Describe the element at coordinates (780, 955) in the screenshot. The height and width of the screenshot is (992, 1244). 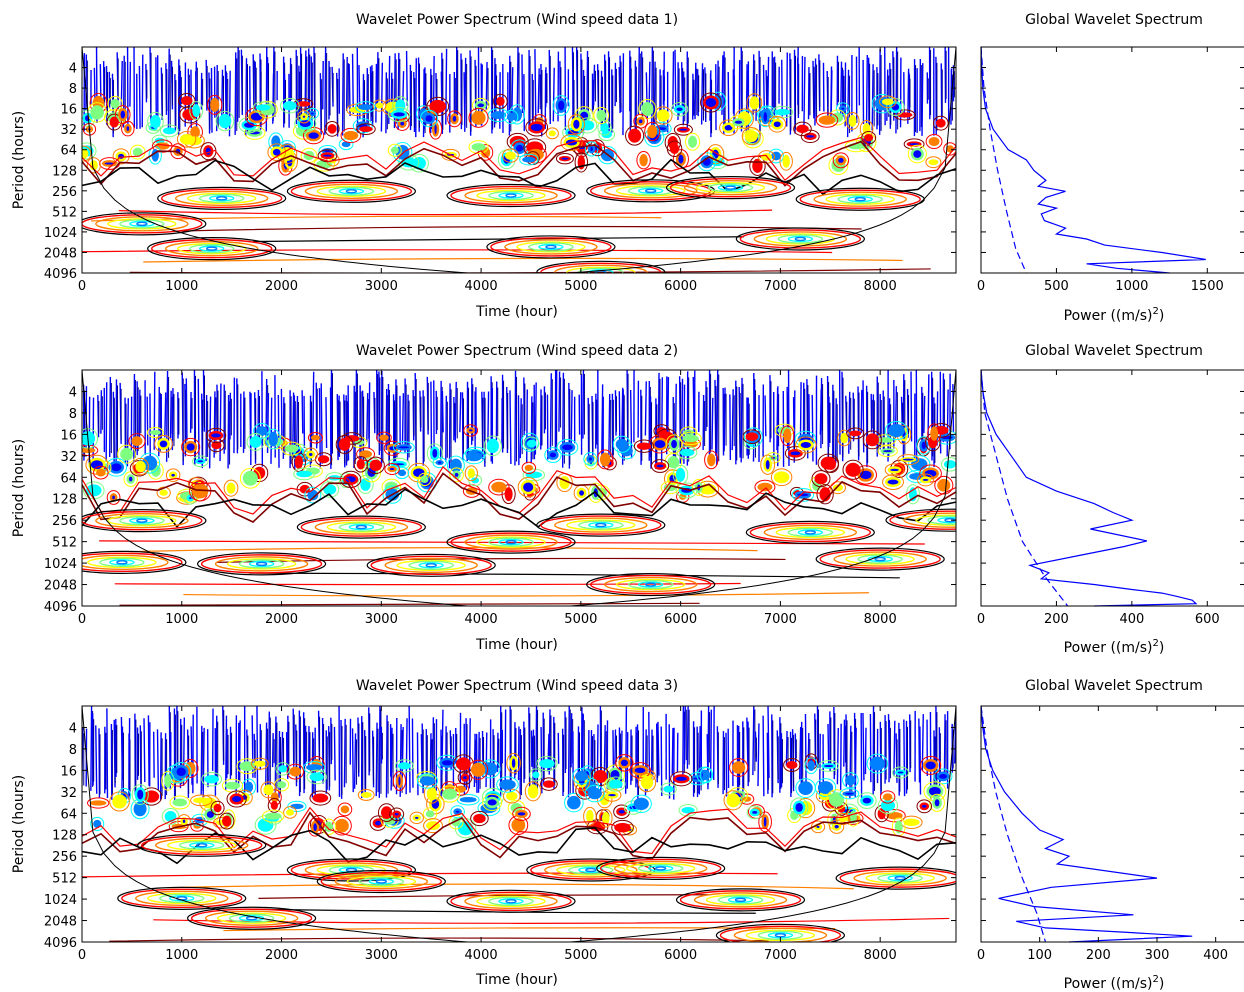
I see `x-tick-label: 7000` at that location.